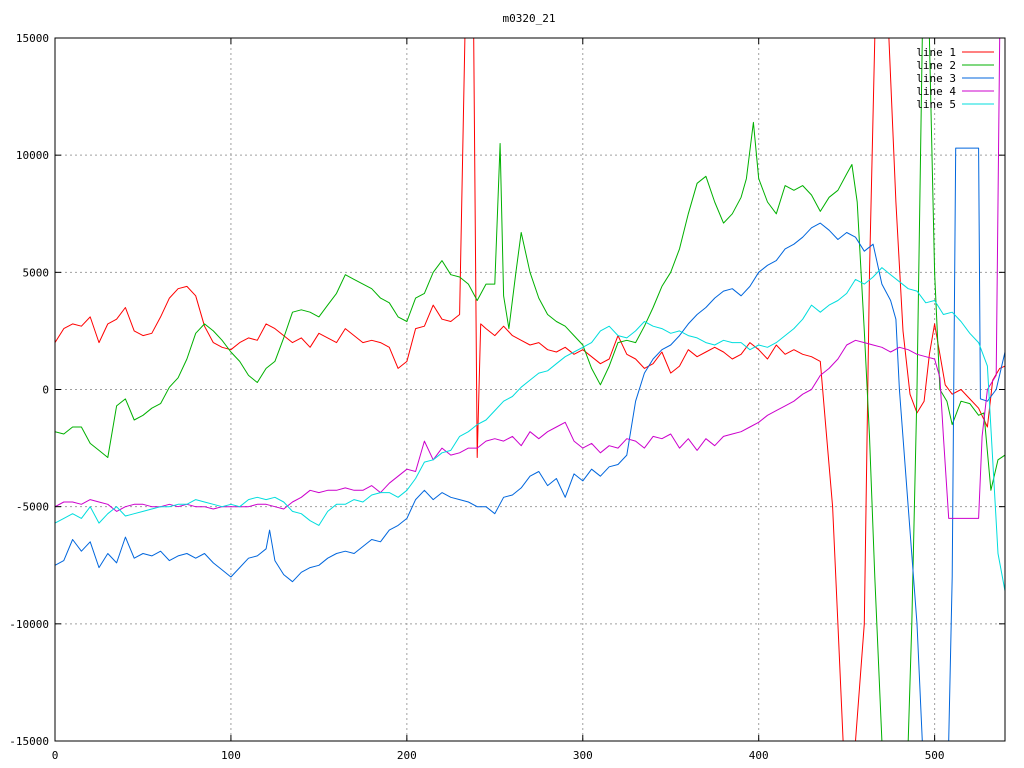 The height and width of the screenshot is (768, 1024). What do you see at coordinates (759, 755) in the screenshot?
I see `x-tick-label-4: 400` at bounding box center [759, 755].